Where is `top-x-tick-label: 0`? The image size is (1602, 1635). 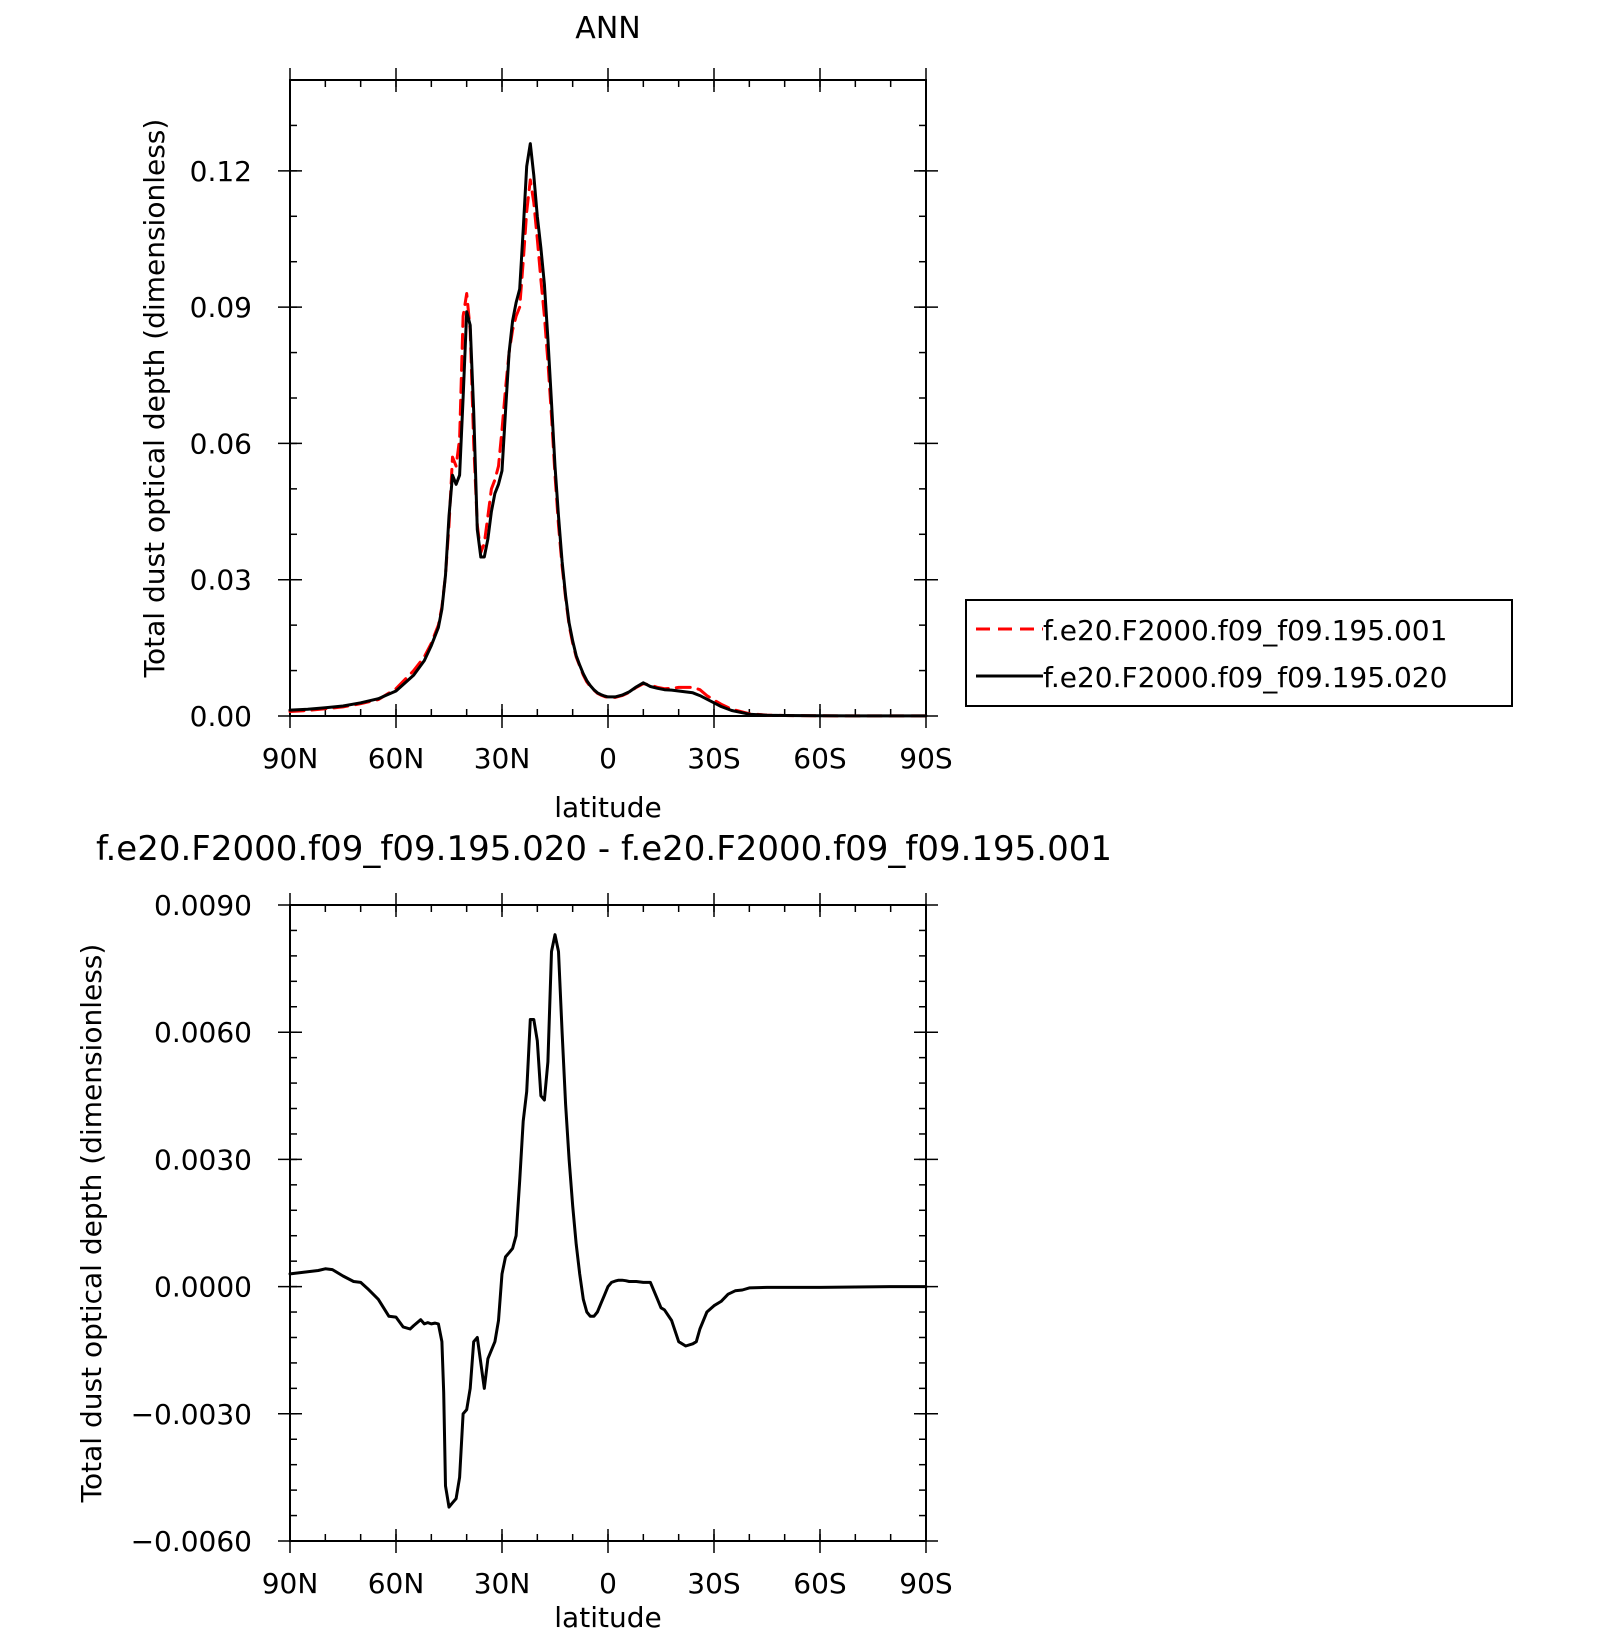 top-x-tick-label: 0 is located at coordinates (608, 758).